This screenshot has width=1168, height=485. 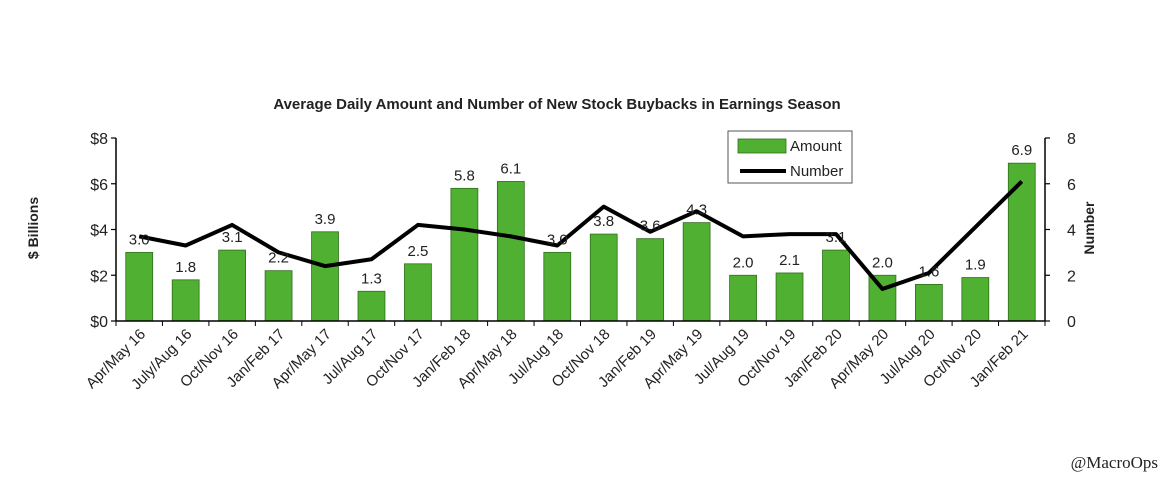 What do you see at coordinates (99, 185) in the screenshot?
I see `y-tick-label: $6` at bounding box center [99, 185].